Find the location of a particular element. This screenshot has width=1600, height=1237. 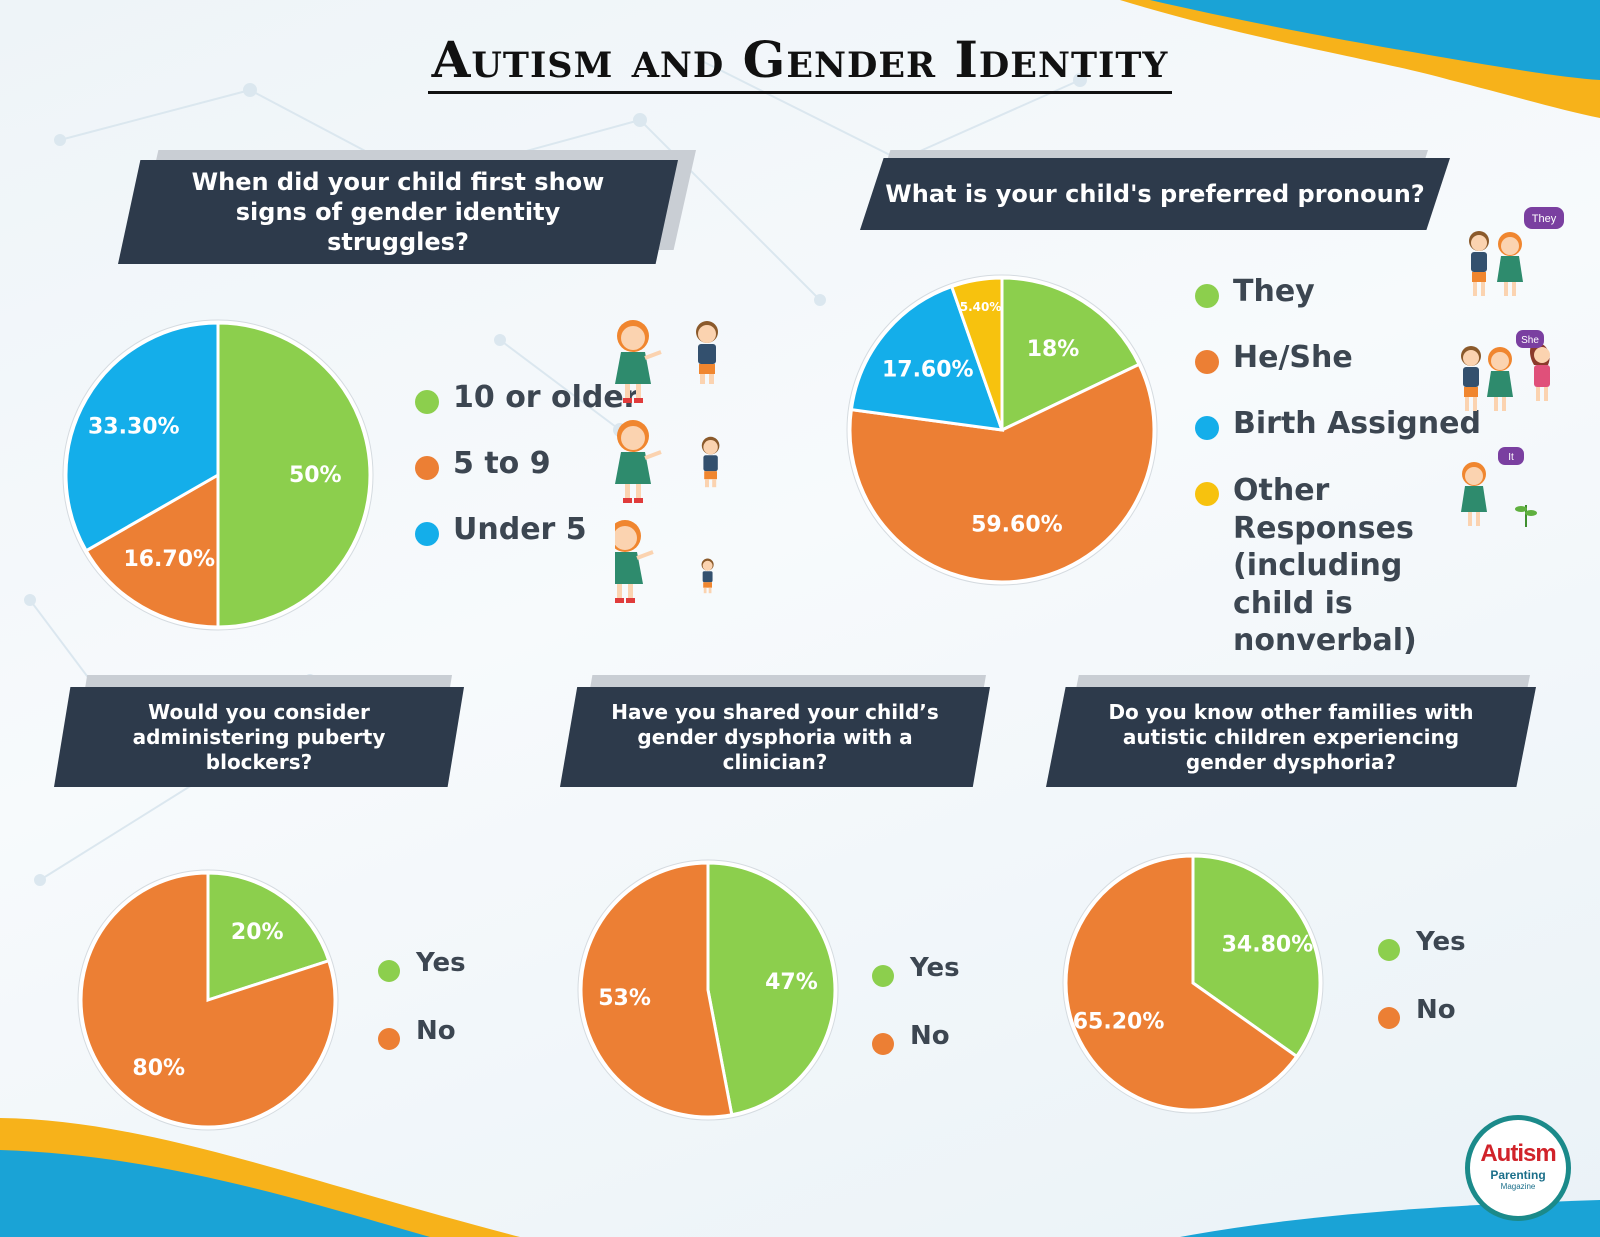

she-bubble is located at coordinates (1530, 339).